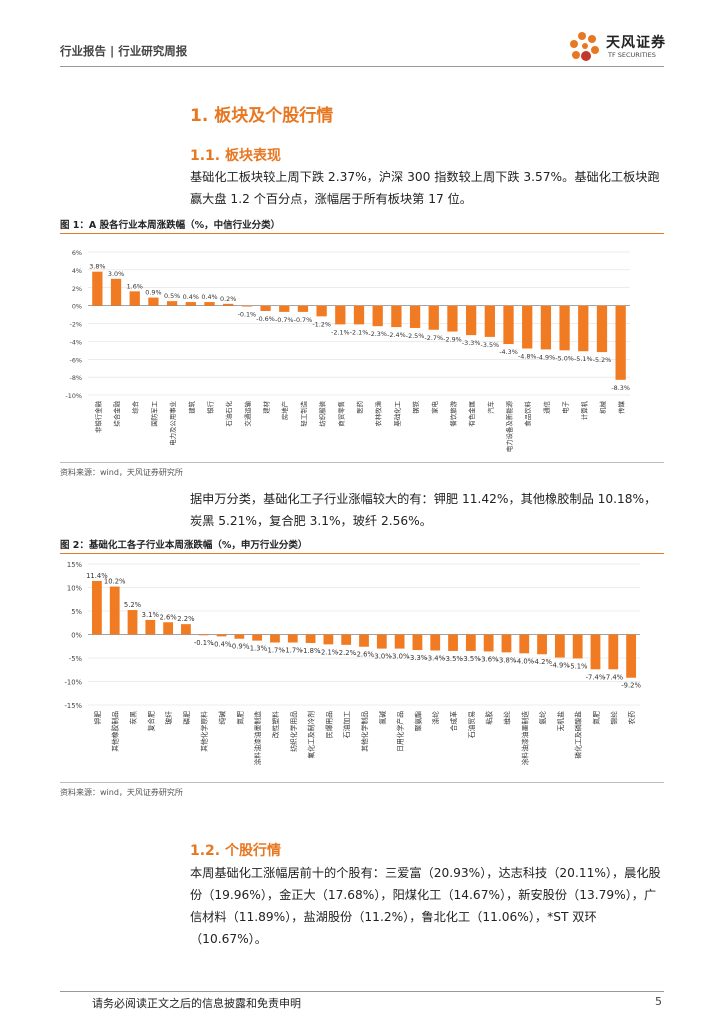 This screenshot has height=1024, width=724. I want to click on x-tick-label: 其他橡胶制品, so click(115, 731).